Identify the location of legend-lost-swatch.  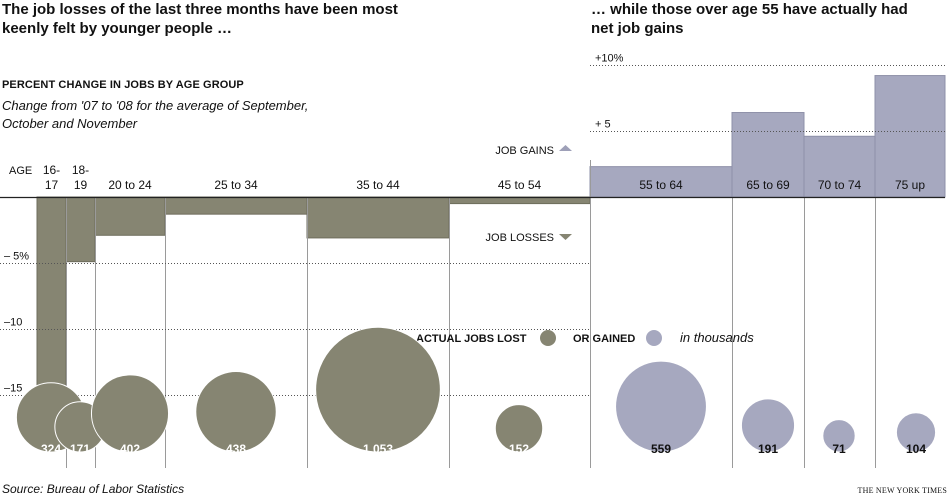
(548, 338).